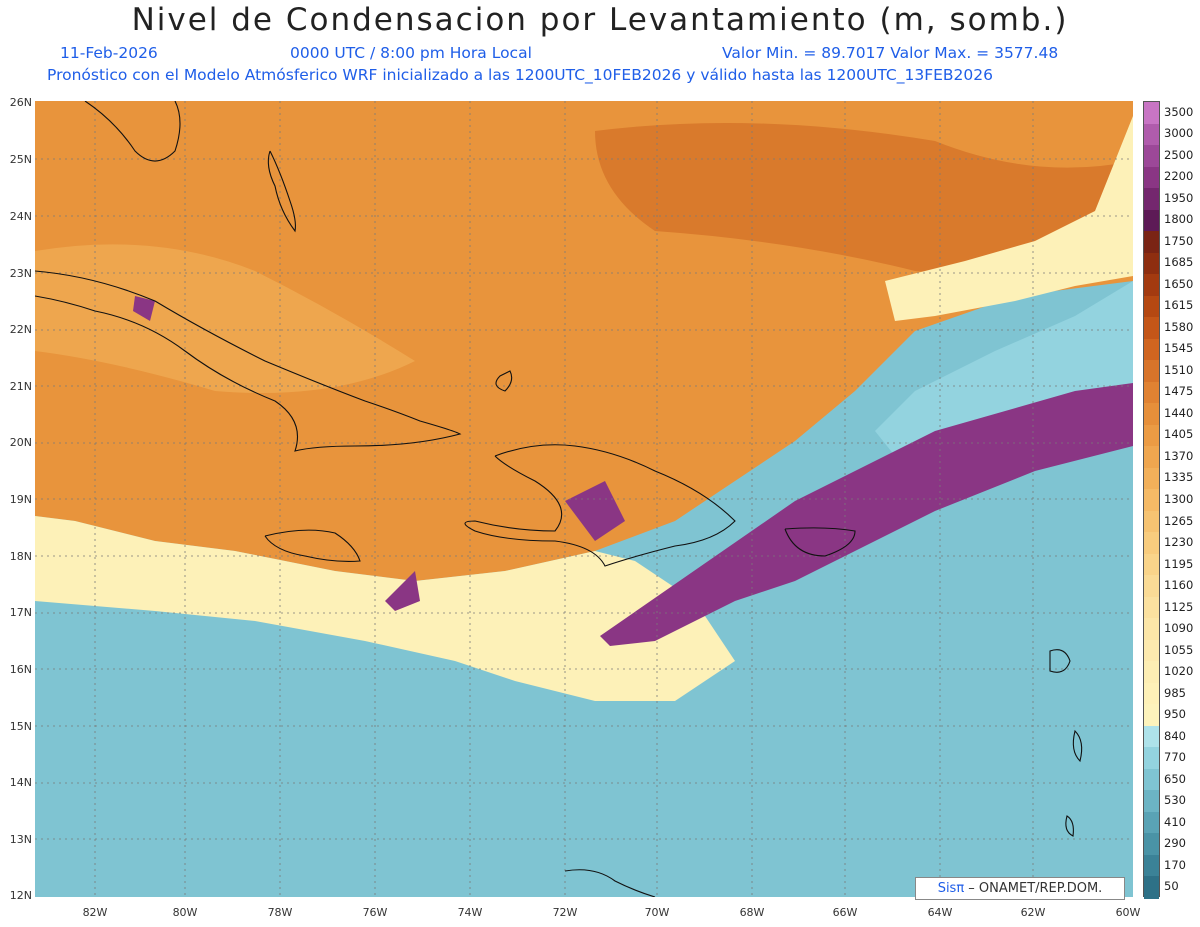  What do you see at coordinates (20, 386) in the screenshot?
I see `lat-label: 21N` at bounding box center [20, 386].